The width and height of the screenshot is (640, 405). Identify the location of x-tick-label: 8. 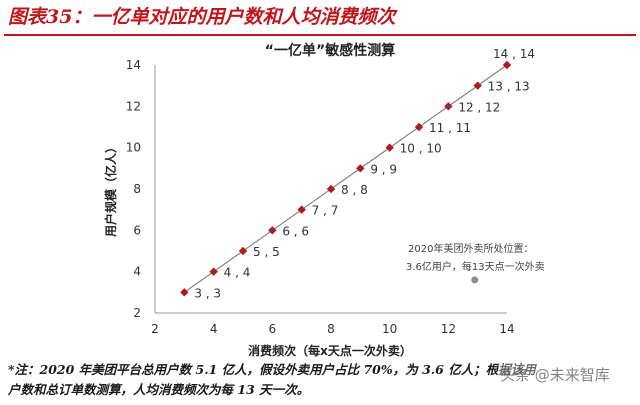
(331, 329).